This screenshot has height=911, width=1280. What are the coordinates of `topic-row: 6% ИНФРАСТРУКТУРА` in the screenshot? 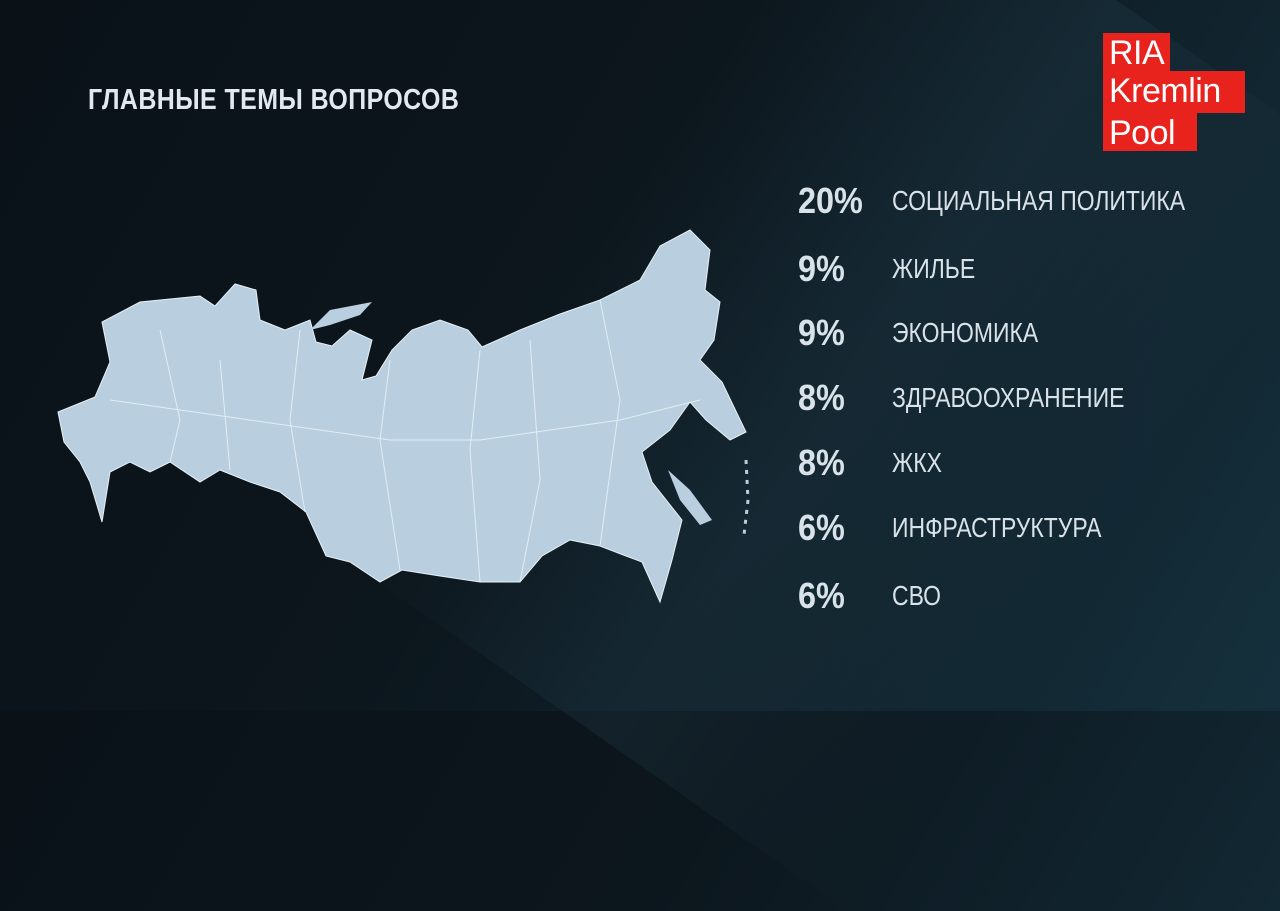 It's located at (972, 528).